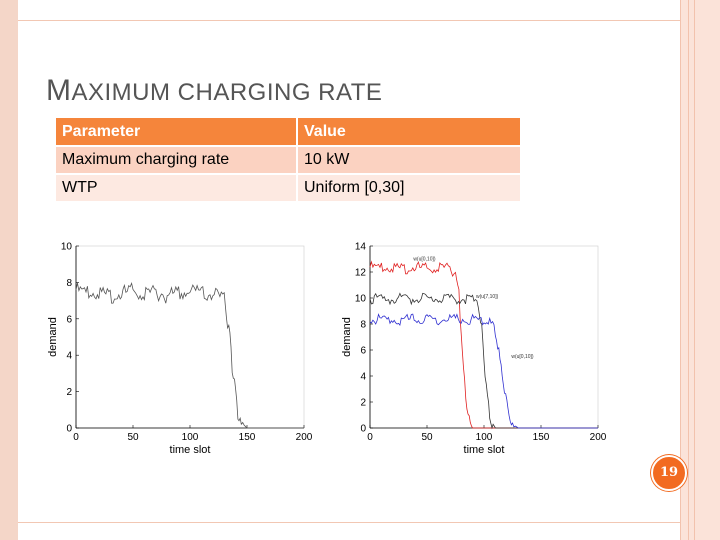 Image resolution: width=720 pixels, height=540 pixels. Describe the element at coordinates (9, 270) in the screenshot. I see `frame-left-band` at that location.